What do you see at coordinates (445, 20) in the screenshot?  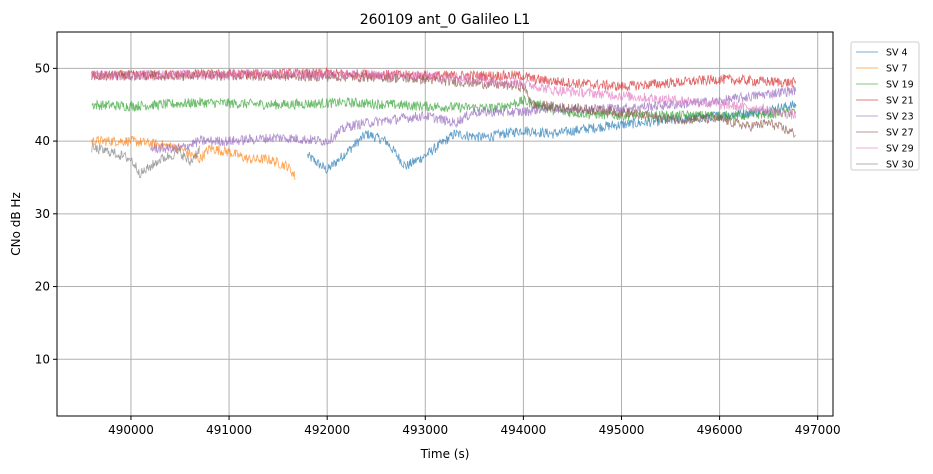 I see `chart-title: 260109 ant_0 Galileo L1` at bounding box center [445, 20].